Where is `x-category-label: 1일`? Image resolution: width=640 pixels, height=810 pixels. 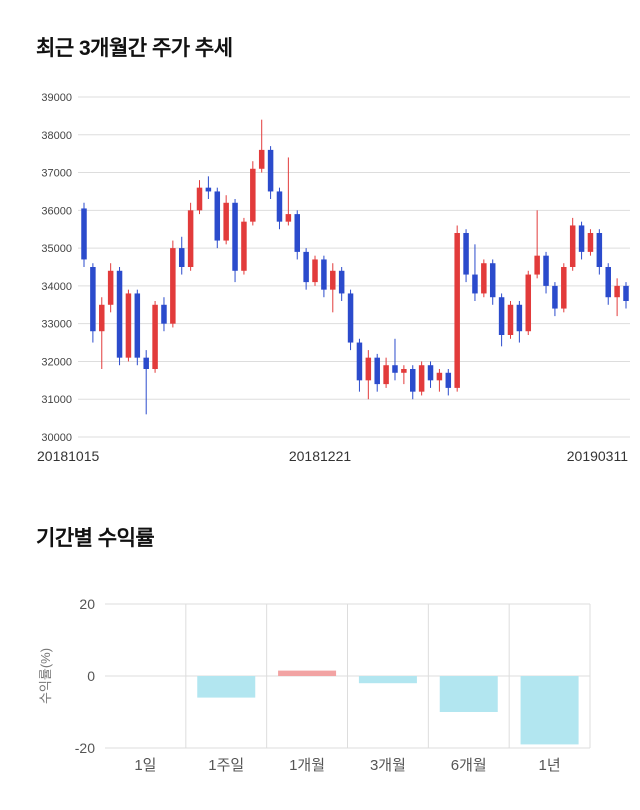 x-category-label: 1일 is located at coordinates (145, 765).